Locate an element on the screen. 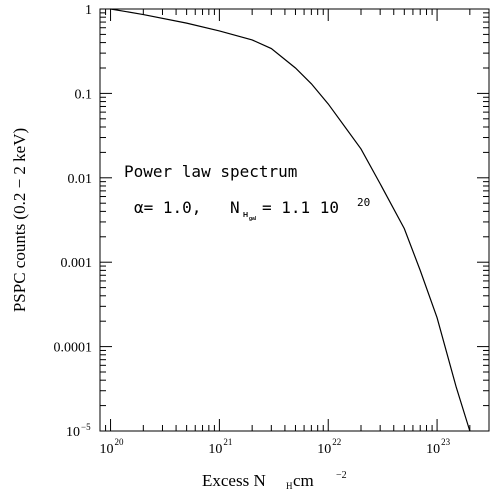 This screenshot has height=492, width=490. annotation-nh-sub-h: H is located at coordinates (245, 215).